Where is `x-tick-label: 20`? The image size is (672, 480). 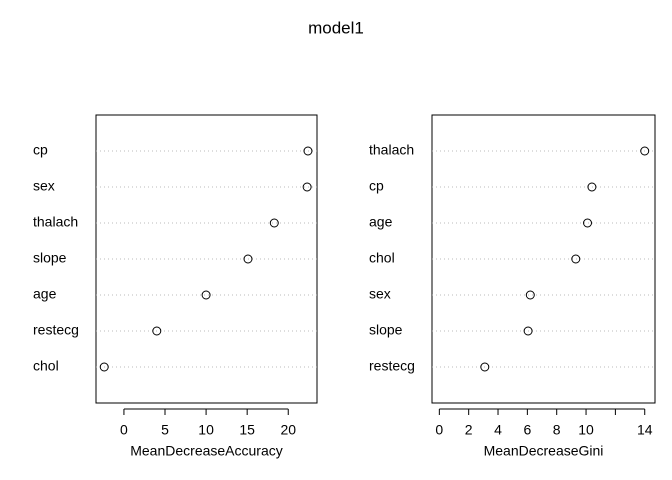
x-tick-label: 20 is located at coordinates (288, 430).